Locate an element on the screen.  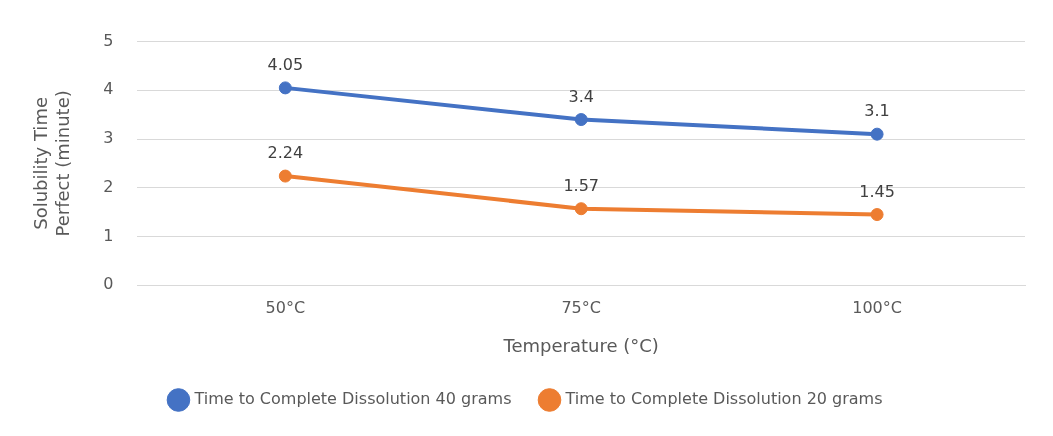
data-label: 1.45 is located at coordinates (877, 191).